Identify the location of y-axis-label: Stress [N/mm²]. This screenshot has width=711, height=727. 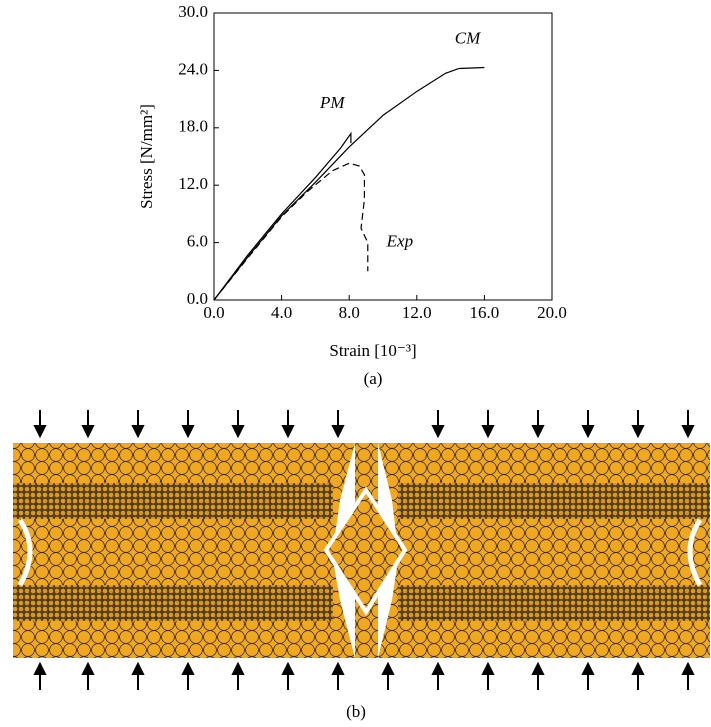
(146, 156).